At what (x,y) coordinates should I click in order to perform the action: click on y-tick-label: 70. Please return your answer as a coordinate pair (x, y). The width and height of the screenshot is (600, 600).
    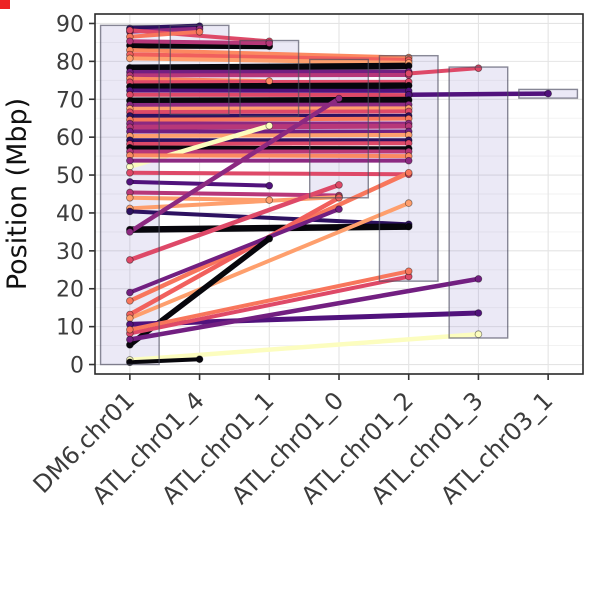
    Looking at the image, I should click on (70, 100).